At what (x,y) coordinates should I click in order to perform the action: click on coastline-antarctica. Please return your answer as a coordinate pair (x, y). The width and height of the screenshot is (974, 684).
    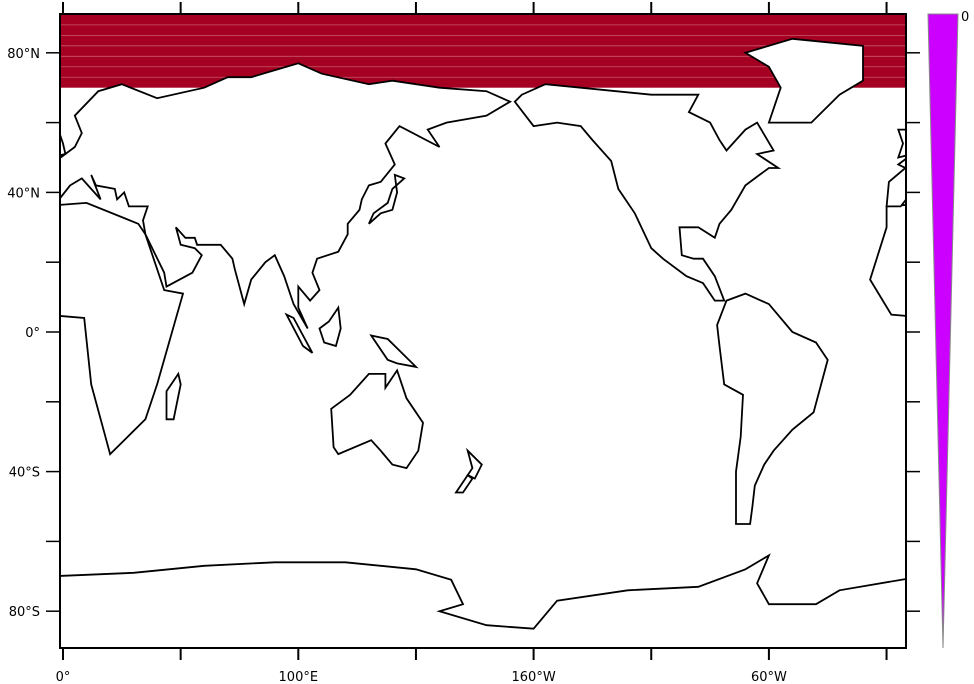
    Looking at the image, I should click on (483, 591).